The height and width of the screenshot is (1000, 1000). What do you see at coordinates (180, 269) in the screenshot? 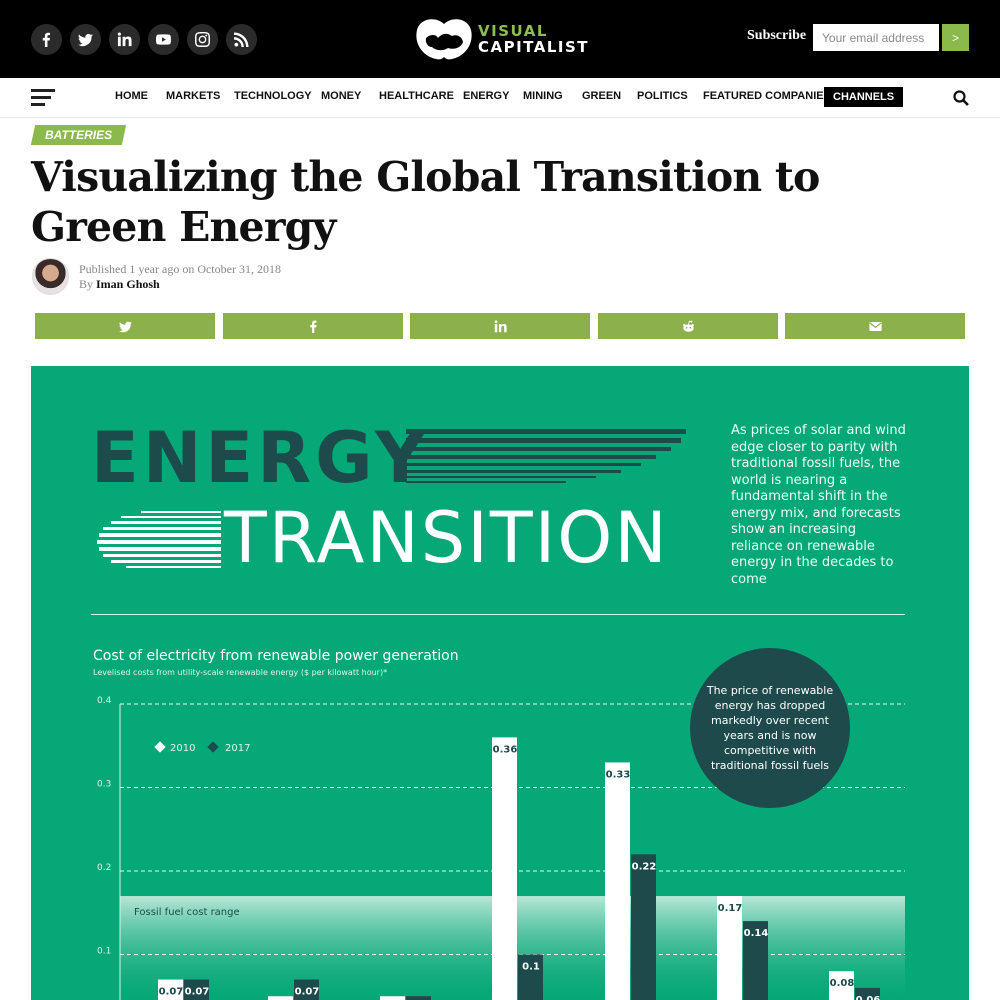
I see `published-date: Published 1 year ago on October 31, 2018` at bounding box center [180, 269].